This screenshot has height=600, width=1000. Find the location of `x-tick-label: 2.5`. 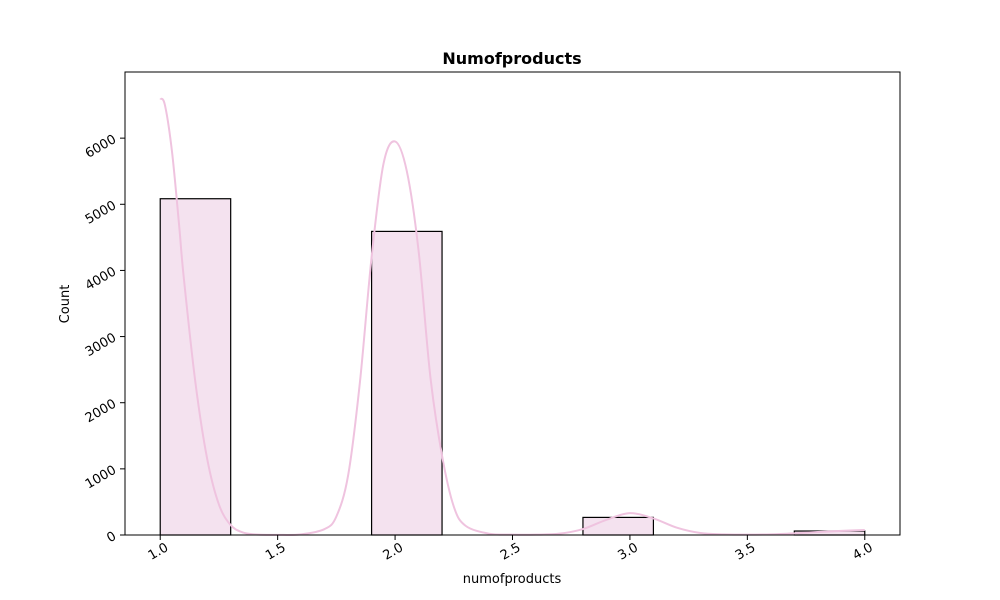

x-tick-label: 2.5 is located at coordinates (510, 551).